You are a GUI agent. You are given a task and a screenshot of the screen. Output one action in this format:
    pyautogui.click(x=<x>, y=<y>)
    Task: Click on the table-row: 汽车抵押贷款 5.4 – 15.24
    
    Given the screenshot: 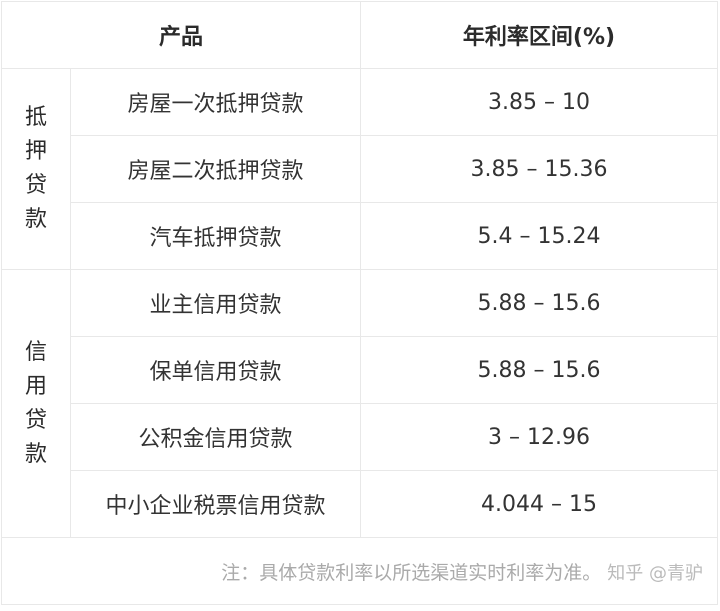 What is the action you would take?
    pyautogui.click(x=360, y=236)
    